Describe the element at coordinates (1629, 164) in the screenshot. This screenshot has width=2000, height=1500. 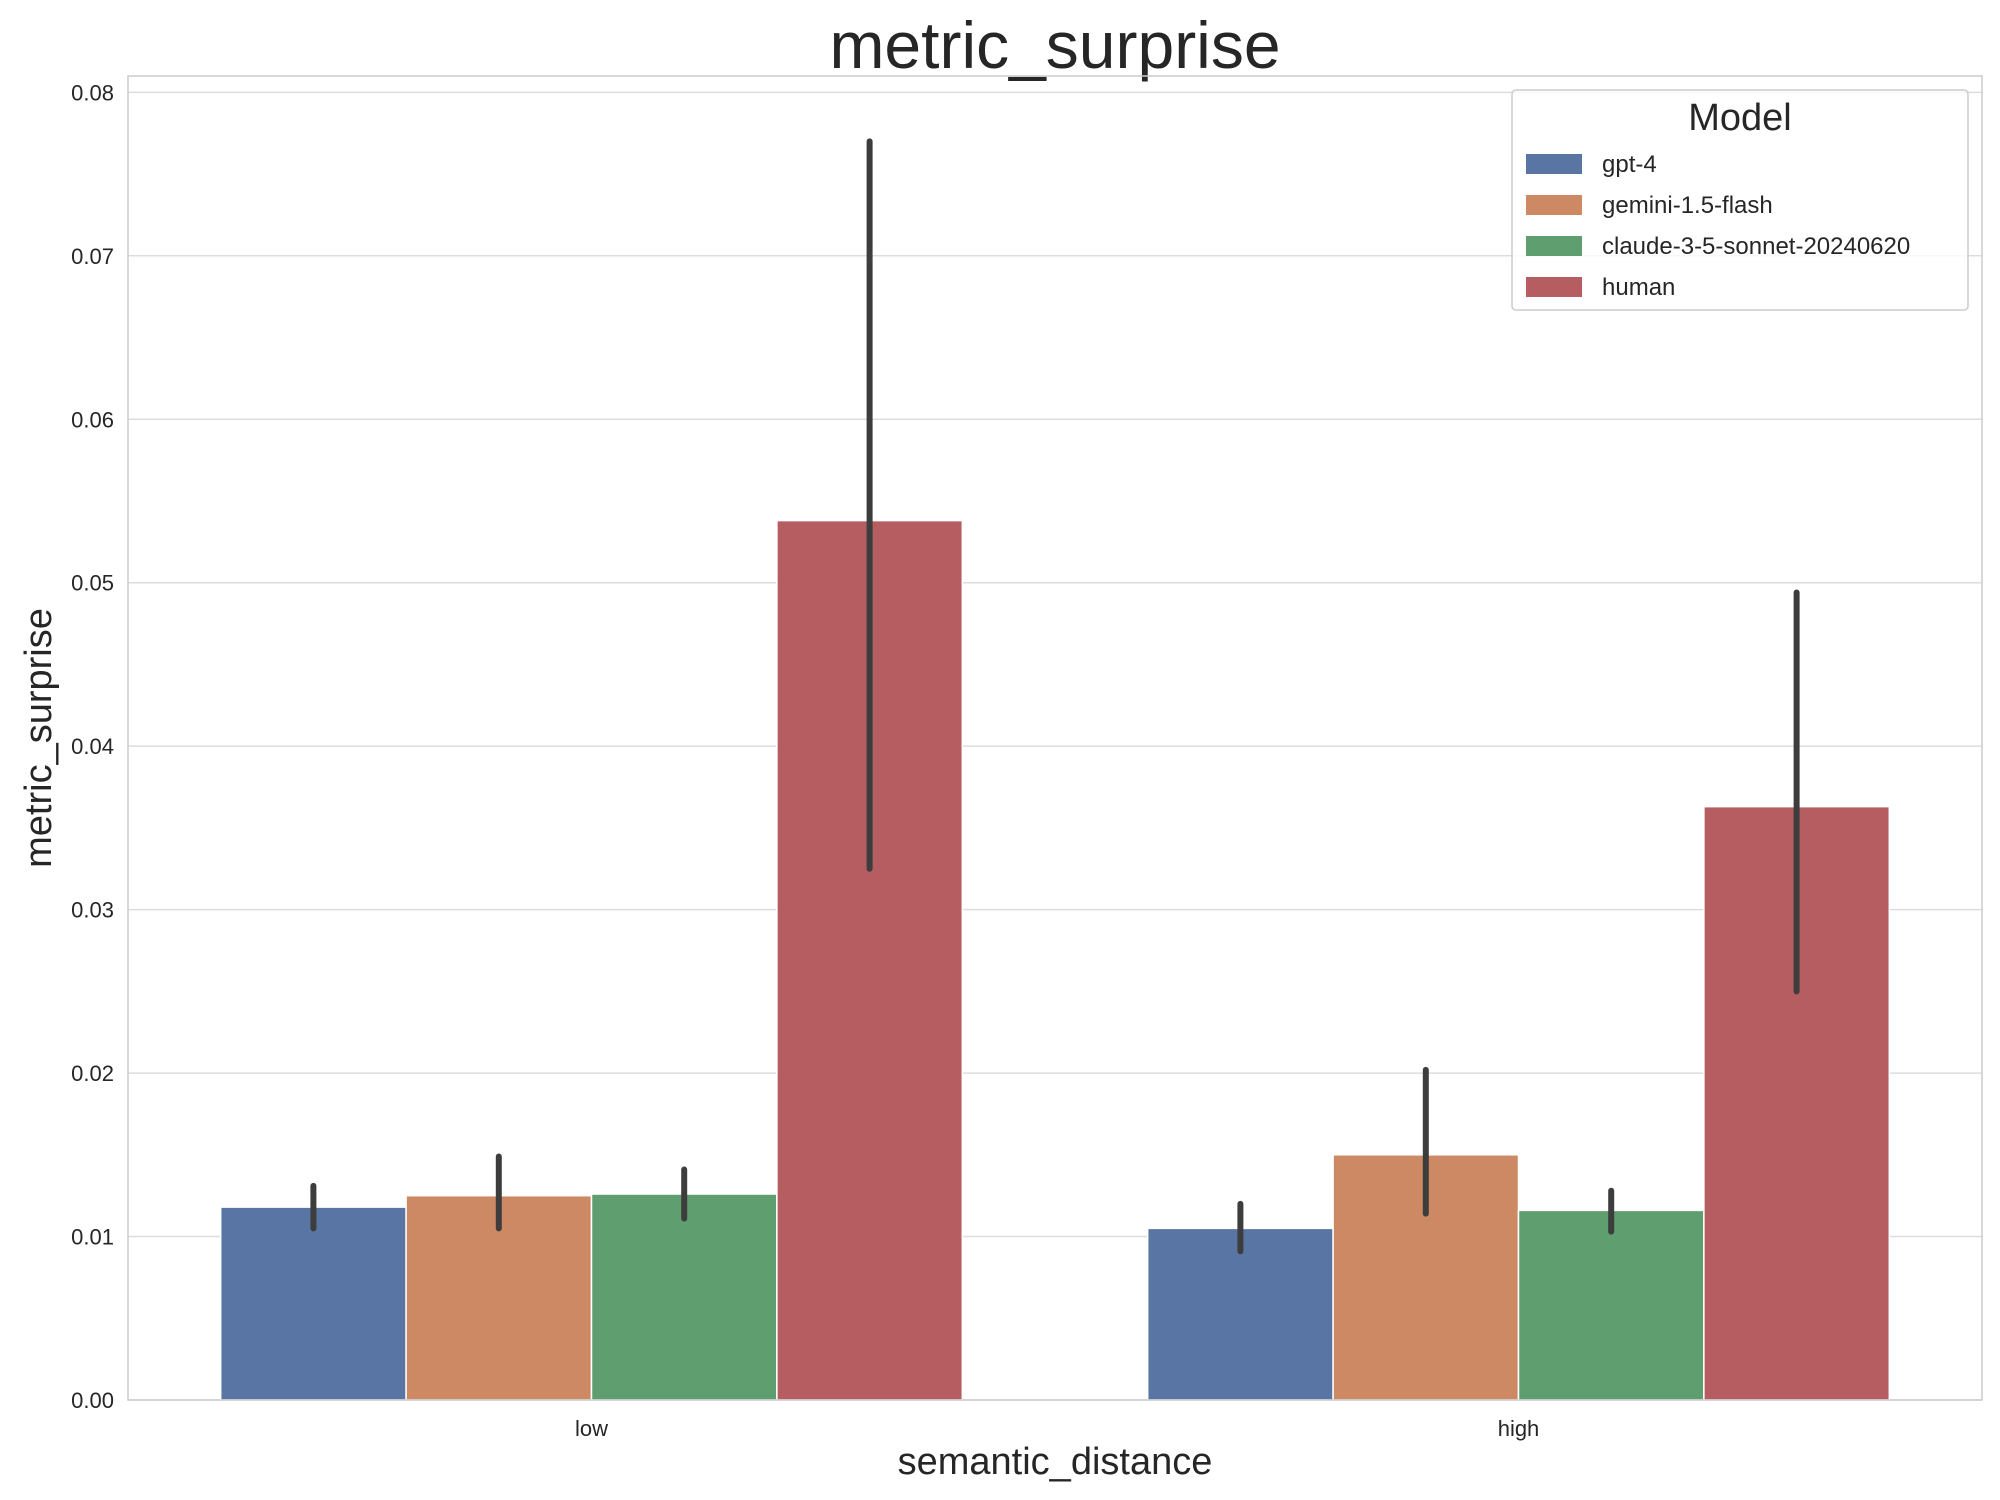
I see `legend-label-gpt-4: gpt-4` at that location.